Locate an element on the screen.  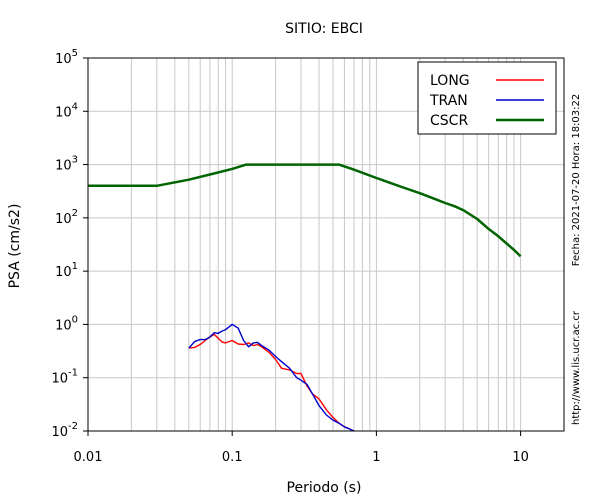
legend: LONG TRAN CSCR is located at coordinates (487, 98).